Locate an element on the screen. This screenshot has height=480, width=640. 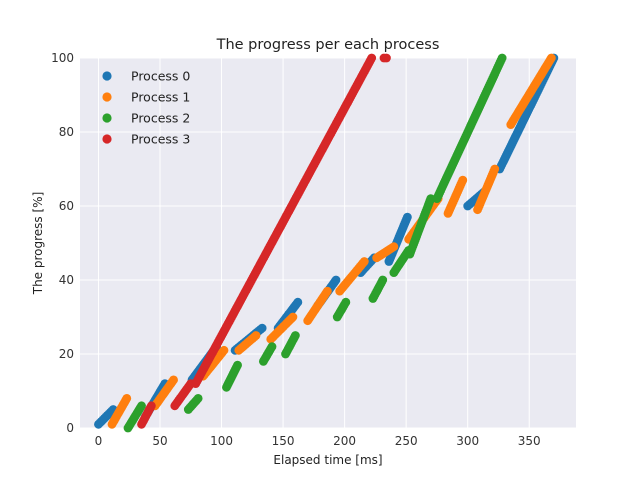
x-tick-label: 0 is located at coordinates (99, 441).